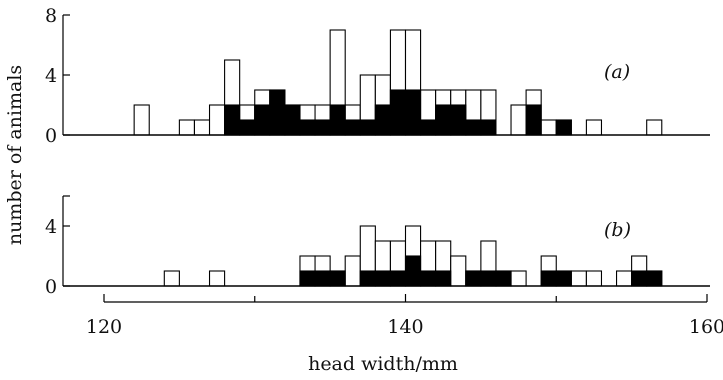 The width and height of the screenshot is (723, 380). Describe the element at coordinates (617, 72) in the screenshot. I see `panel-a-label: (a)` at that location.